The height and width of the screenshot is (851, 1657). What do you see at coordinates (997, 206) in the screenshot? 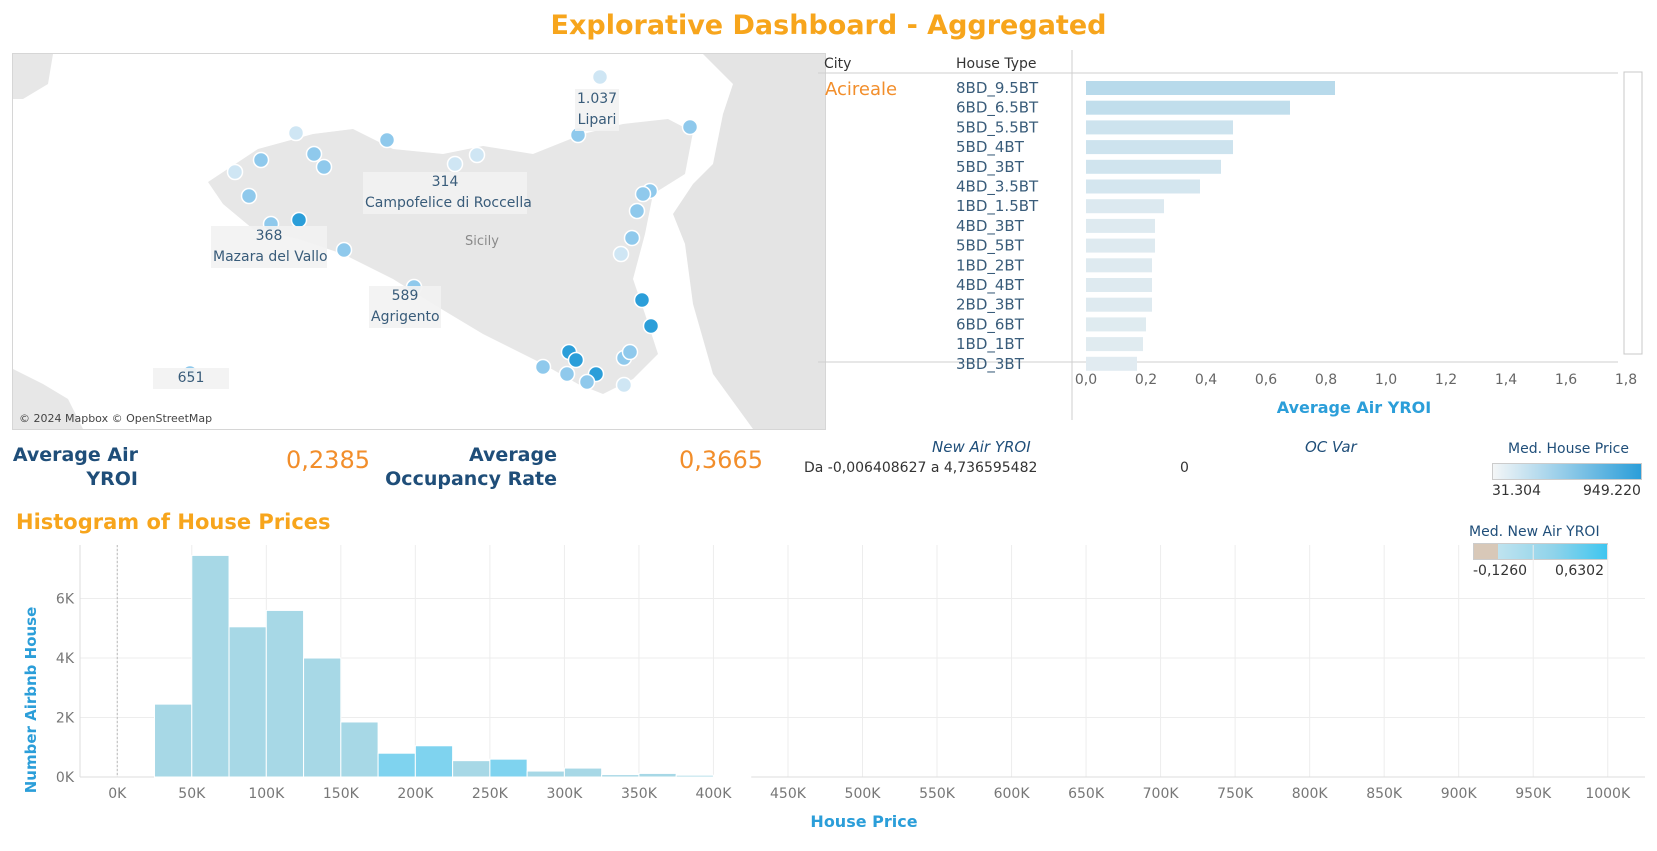
I see `house-type-label: 1BD_1.5BT` at bounding box center [997, 206].